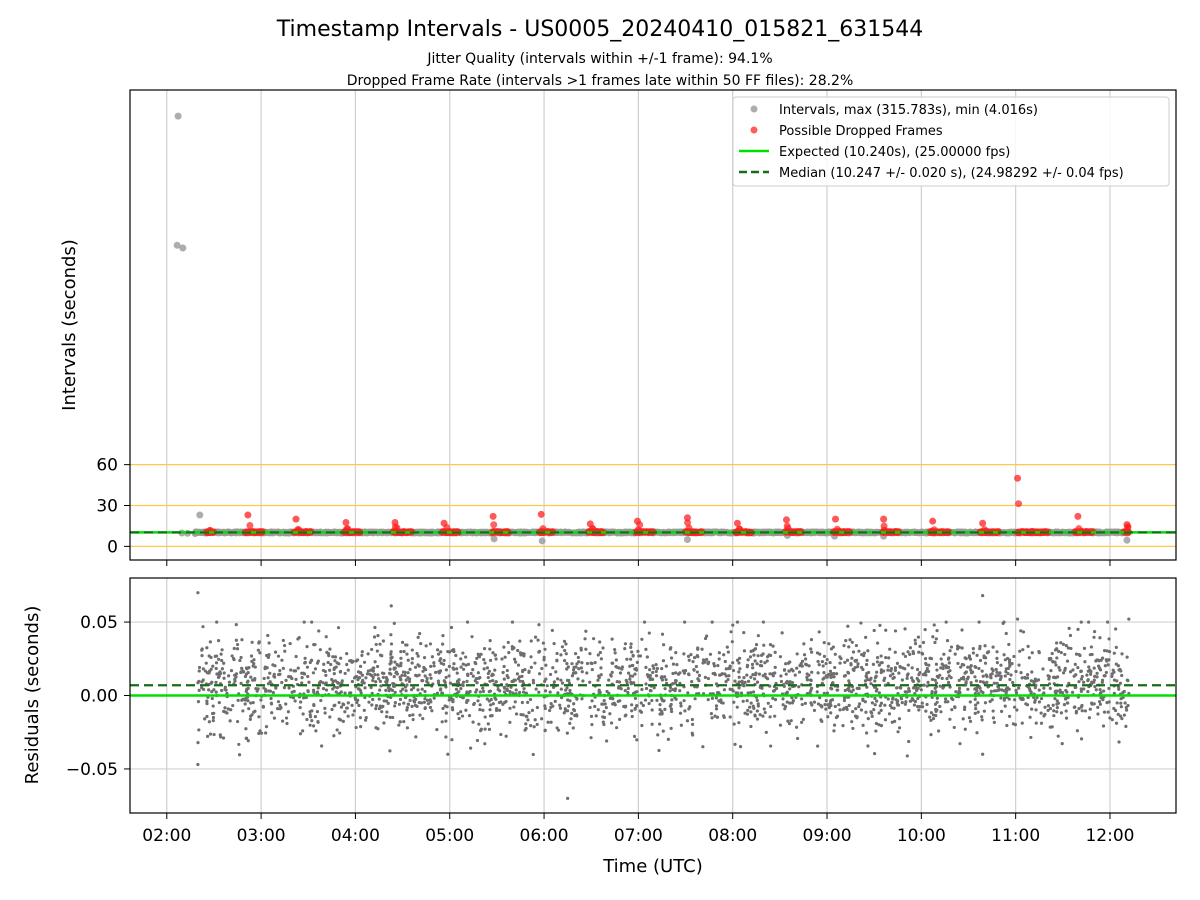 The image size is (1200, 900). I want to click on dropped-frame-peak, so click(983, 523).